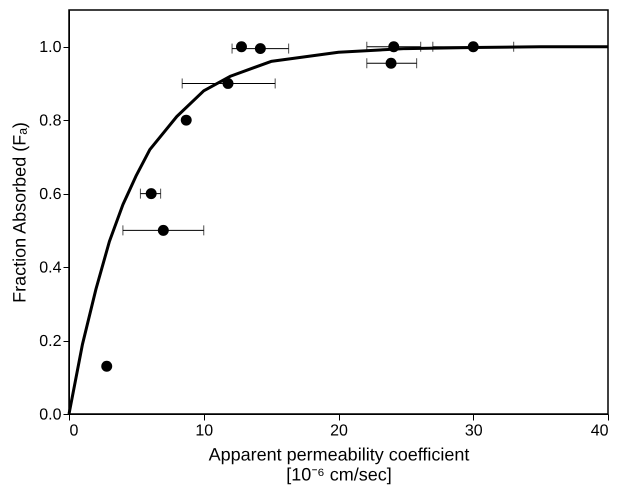  Describe the element at coordinates (19, 212) in the screenshot. I see `y-axis-title: Fraction Absorbed (Fₐ)` at that location.